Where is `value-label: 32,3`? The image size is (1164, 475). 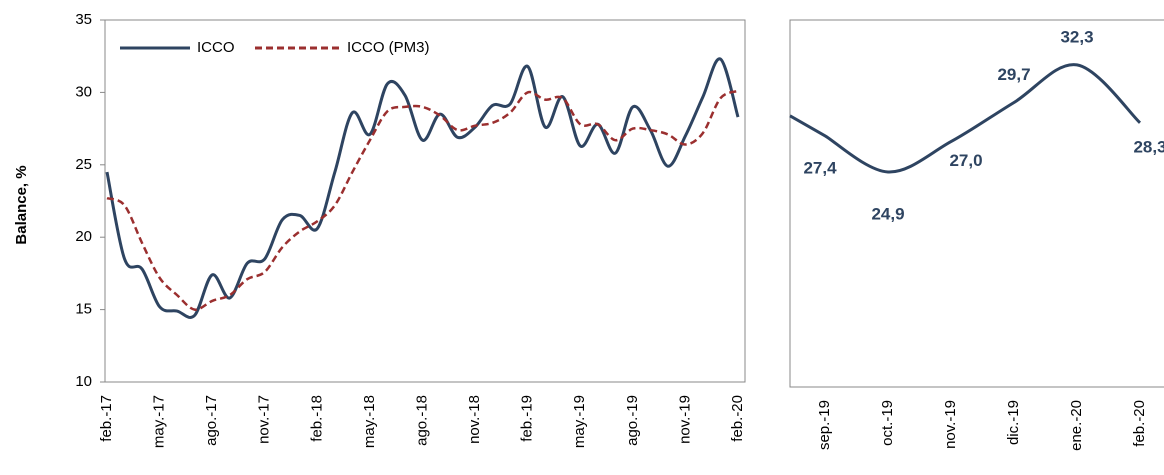
value-label: 32,3 is located at coordinates (1076, 36).